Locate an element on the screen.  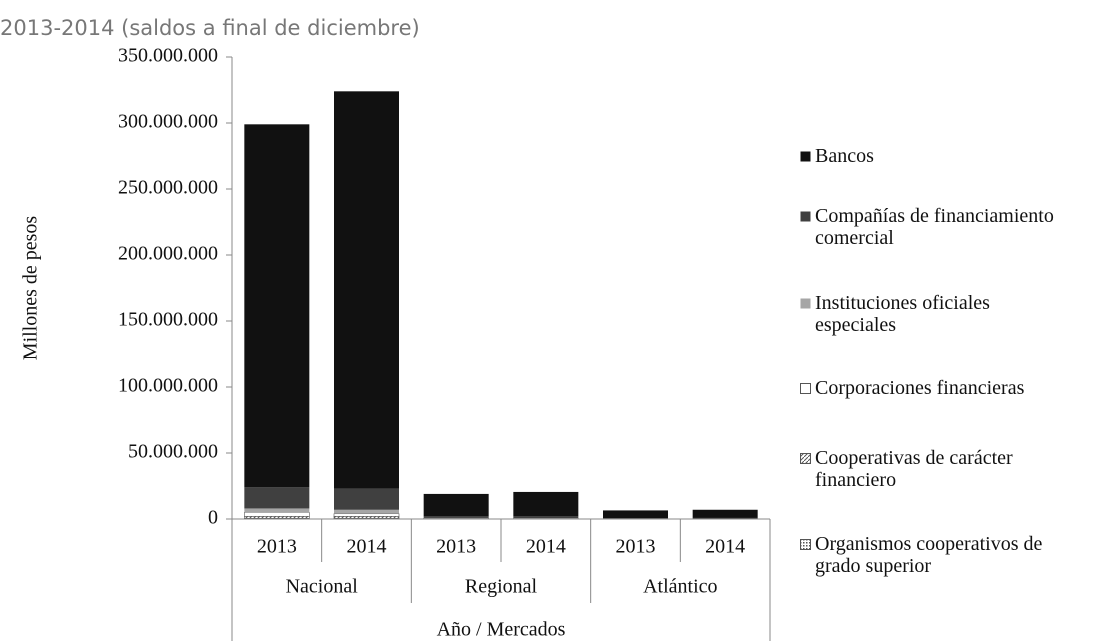
legend-item: Corporaciones financieras is located at coordinates (959, 388).